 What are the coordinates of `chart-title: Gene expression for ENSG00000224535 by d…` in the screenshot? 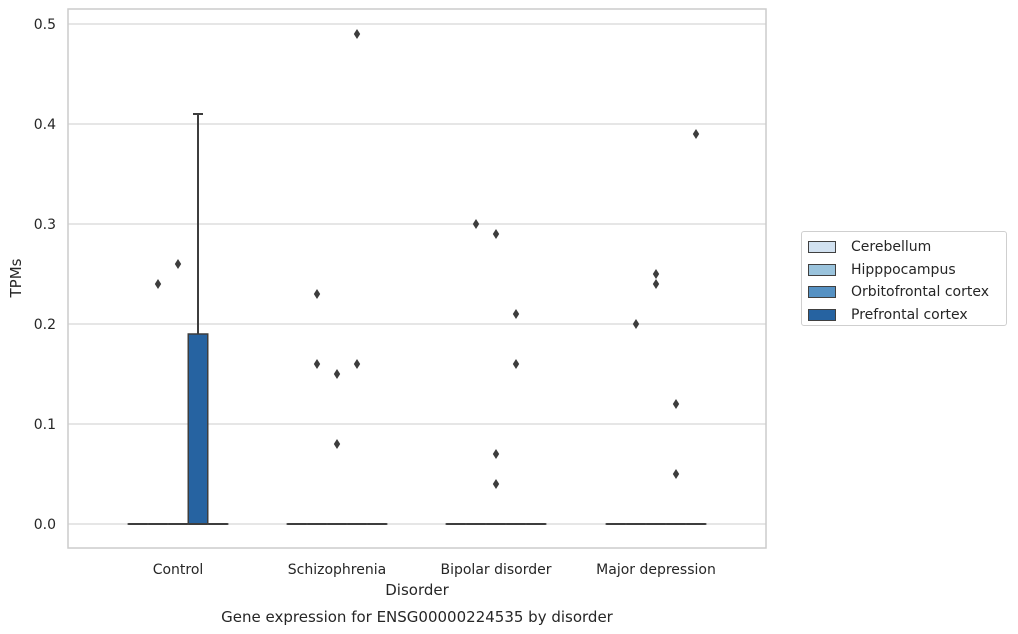 It's located at (417, 617).